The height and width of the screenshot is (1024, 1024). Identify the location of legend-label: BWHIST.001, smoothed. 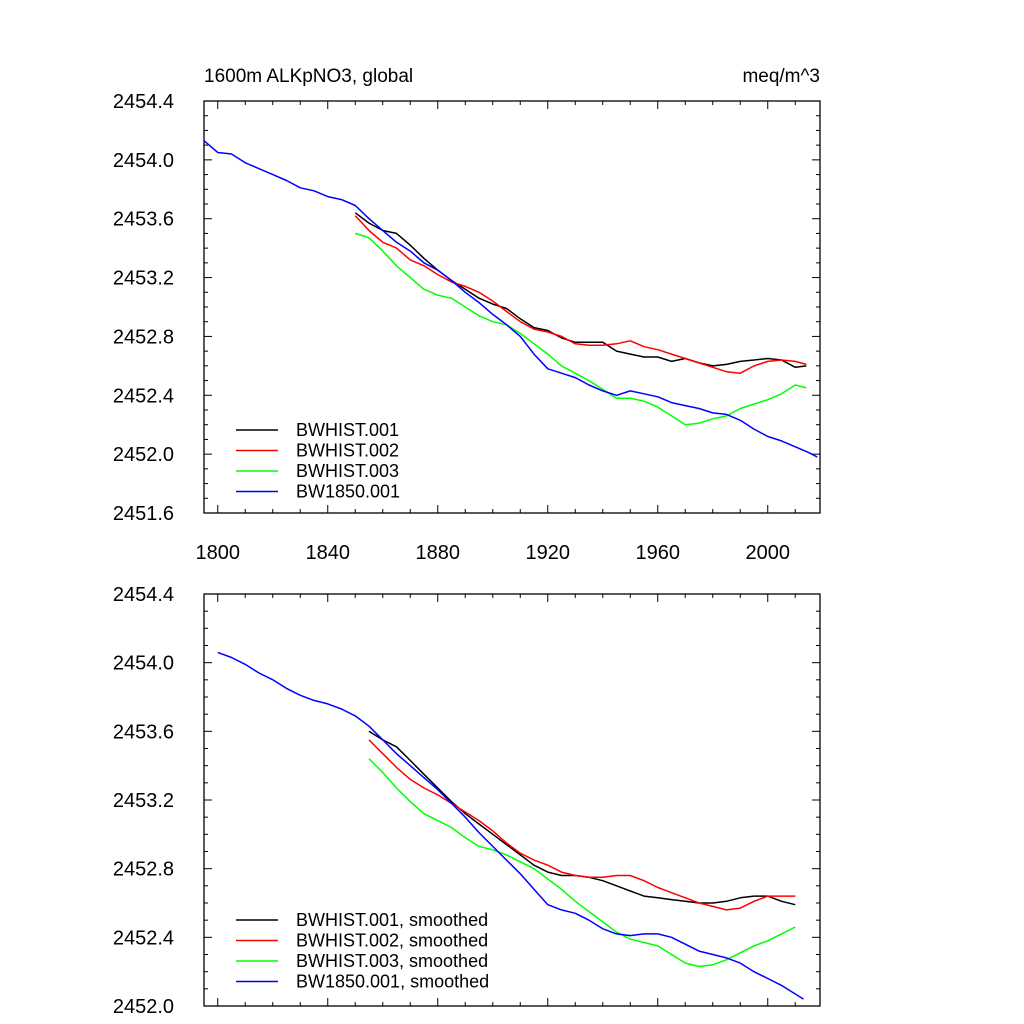
(392, 920).